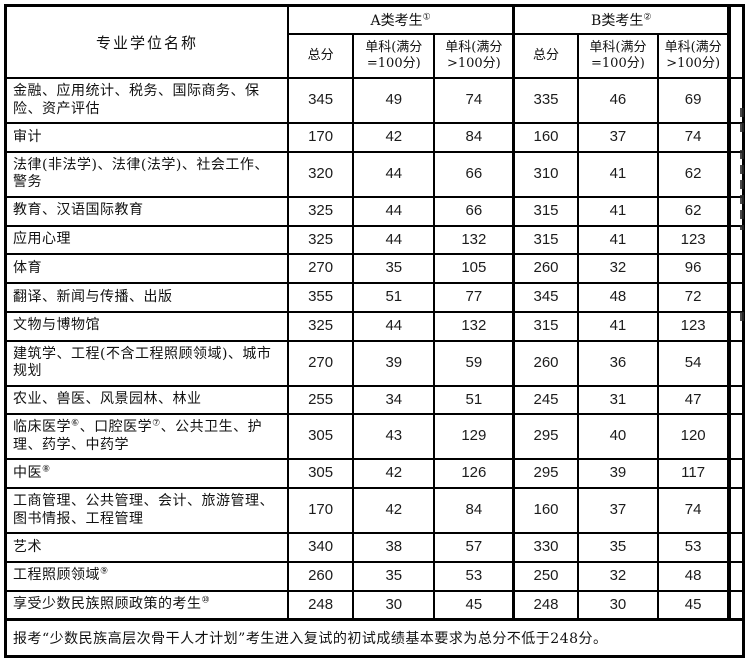  I want to click on a-single-100-cell: 51, so click(394, 297).